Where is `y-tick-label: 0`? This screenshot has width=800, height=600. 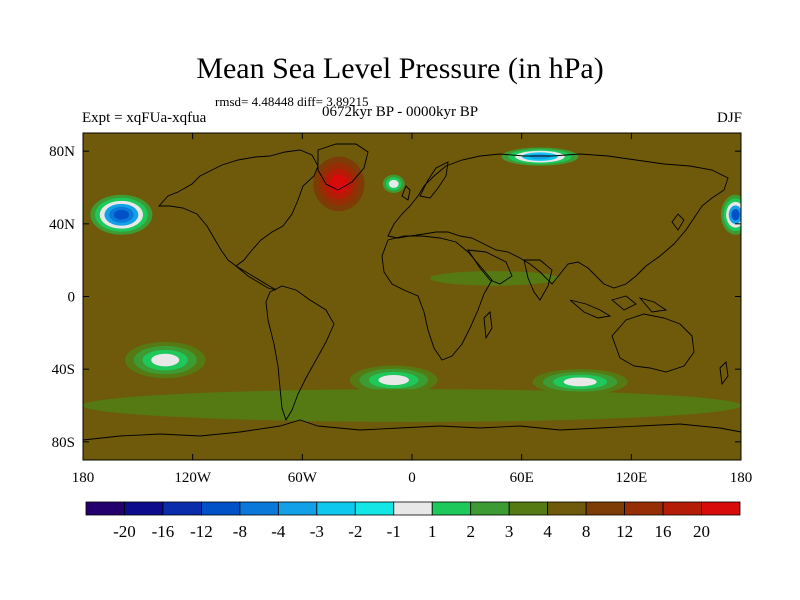
y-tick-label: 0 is located at coordinates (72, 298).